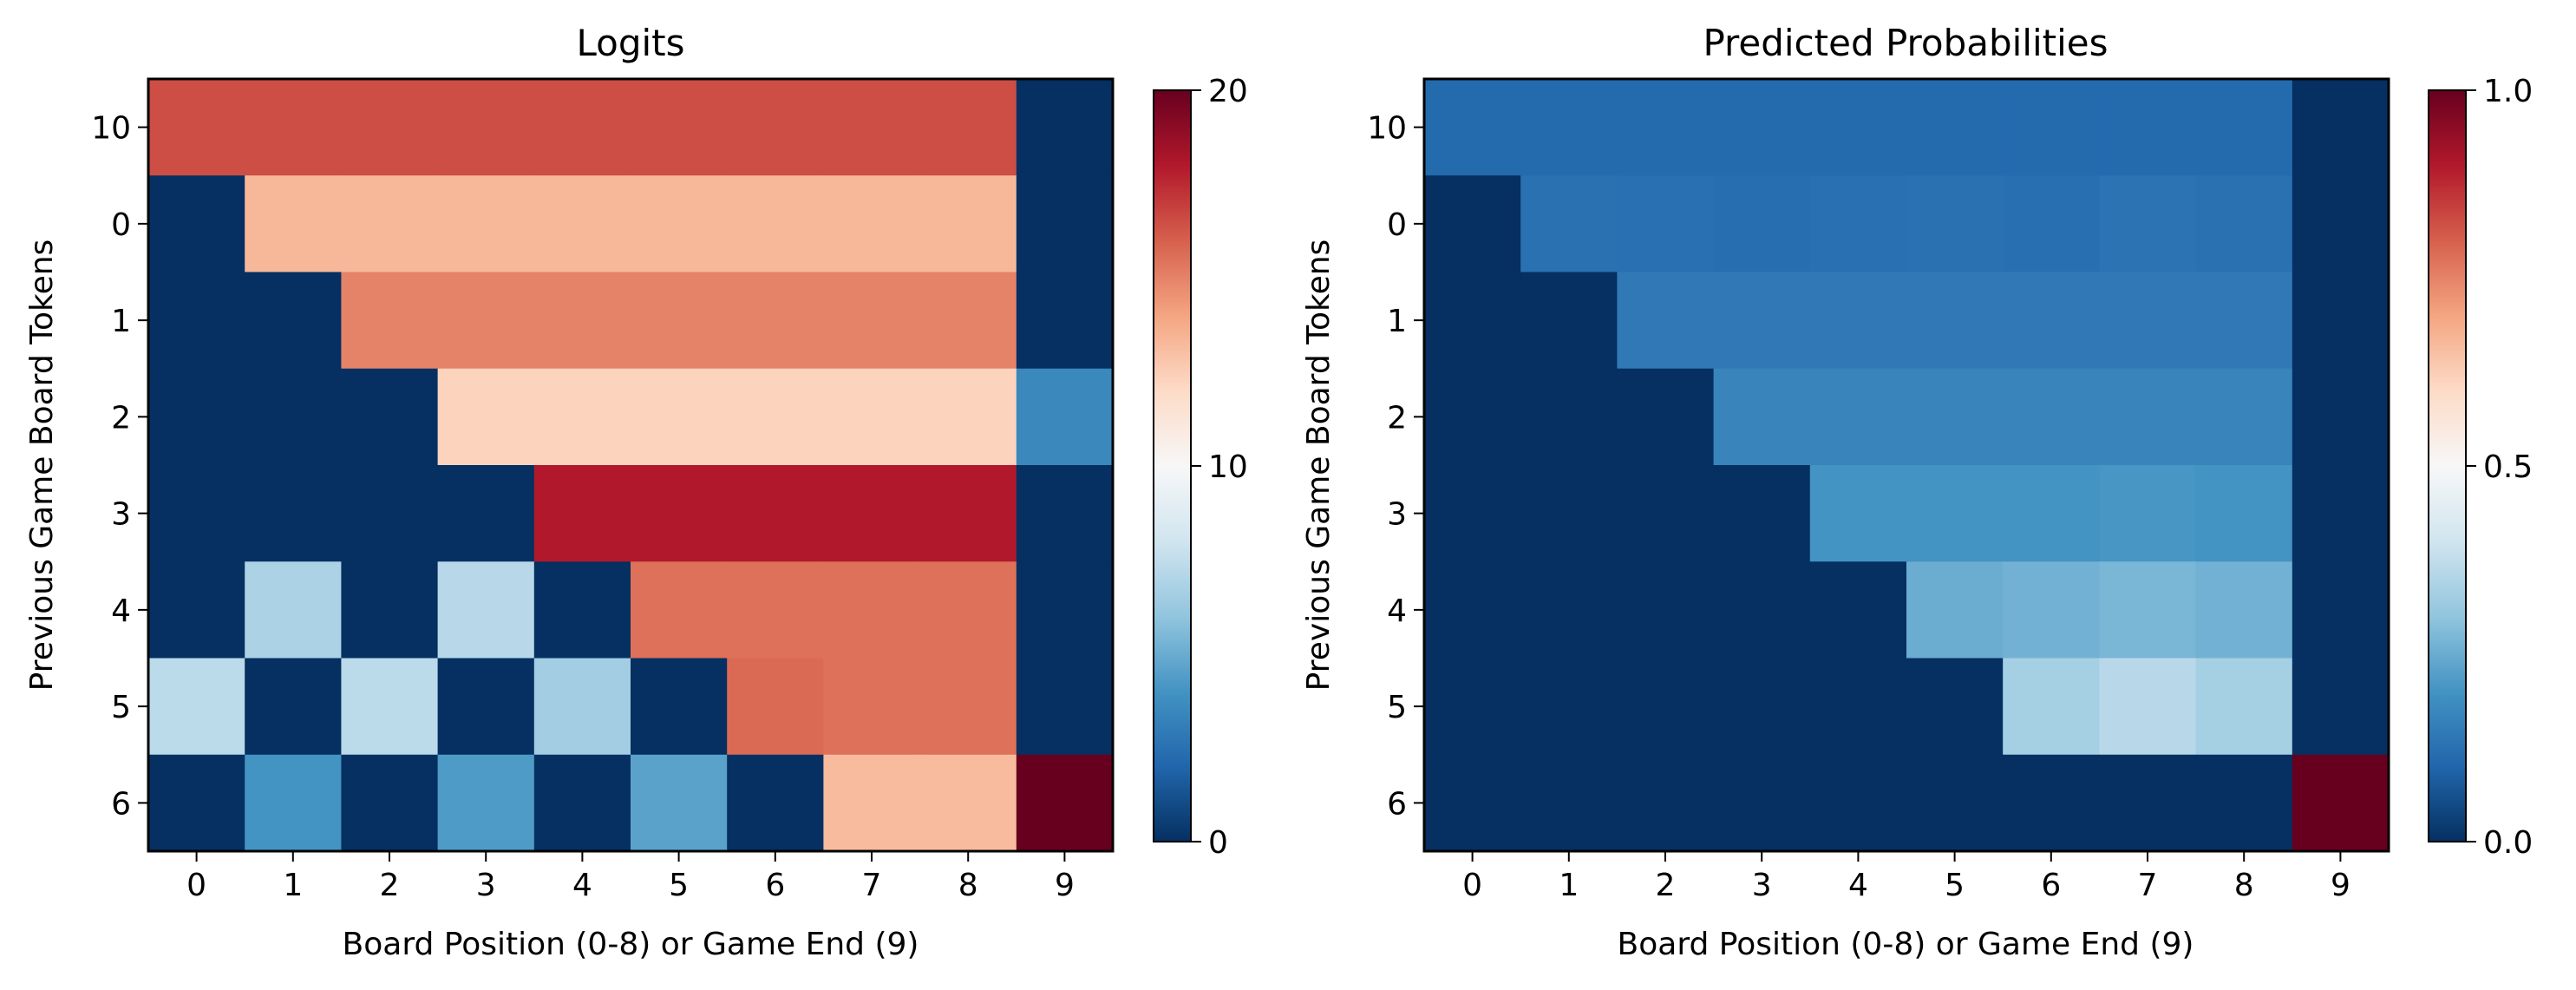 Image resolution: width=2576 pixels, height=990 pixels. What do you see at coordinates (1858, 321) in the screenshot?
I see `probabilities-cell-r2-c4` at bounding box center [1858, 321].